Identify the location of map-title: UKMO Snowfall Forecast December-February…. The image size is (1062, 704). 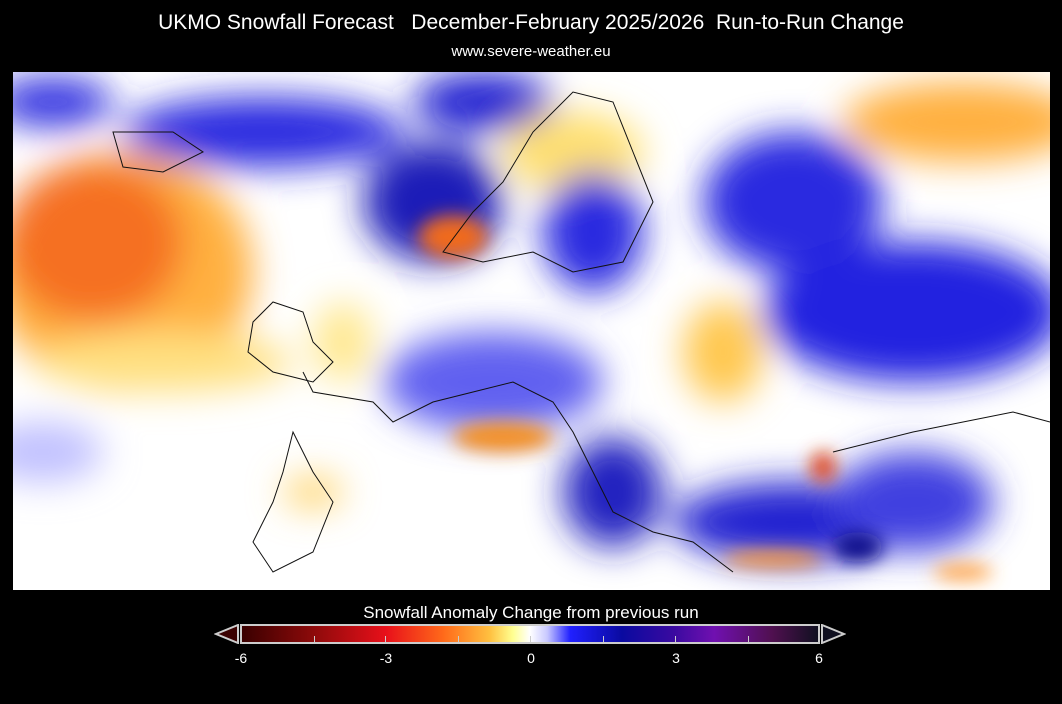
(531, 22).